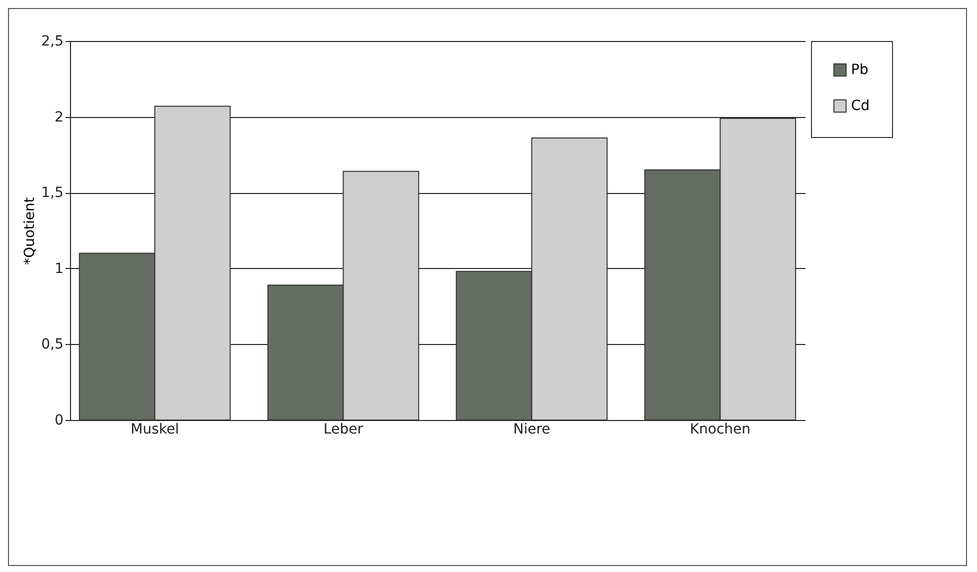  I want to click on y-tick-label: 0,5, so click(52, 344).